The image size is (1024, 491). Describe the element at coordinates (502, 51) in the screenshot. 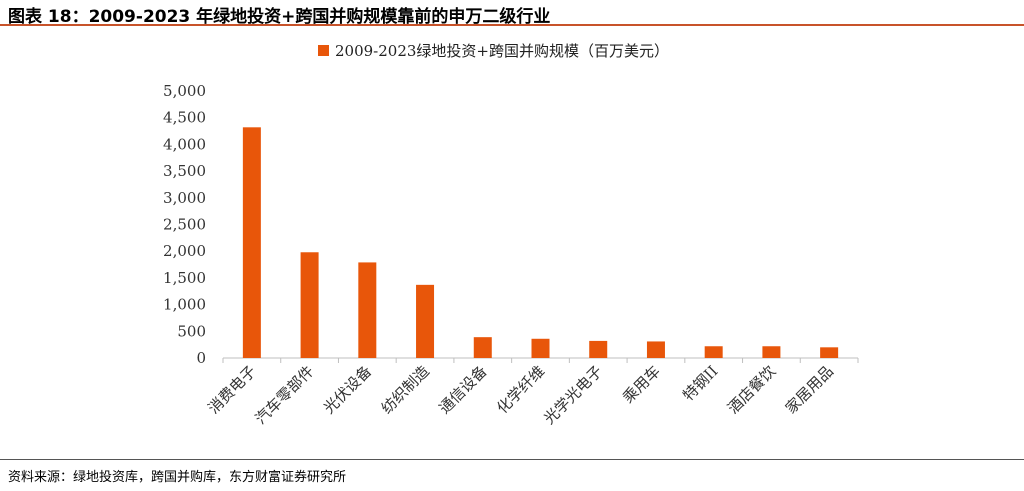

I see `legend-label: 2009-2023绿地投资+跨国并购规模（百万美元）` at that location.